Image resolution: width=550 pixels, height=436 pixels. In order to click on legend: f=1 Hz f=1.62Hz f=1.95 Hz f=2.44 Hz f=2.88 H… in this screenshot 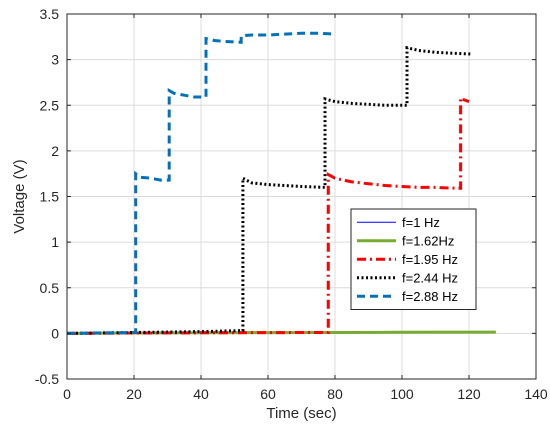, I will do `click(413, 259)`.